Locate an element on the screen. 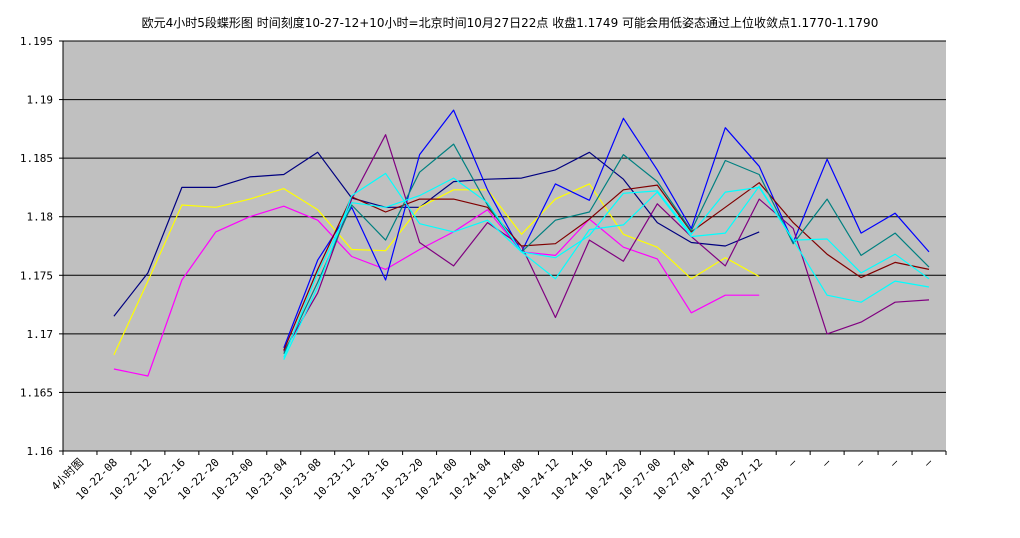 The image size is (1020, 538). y-tick-label: 1.17 is located at coordinates (40, 334).